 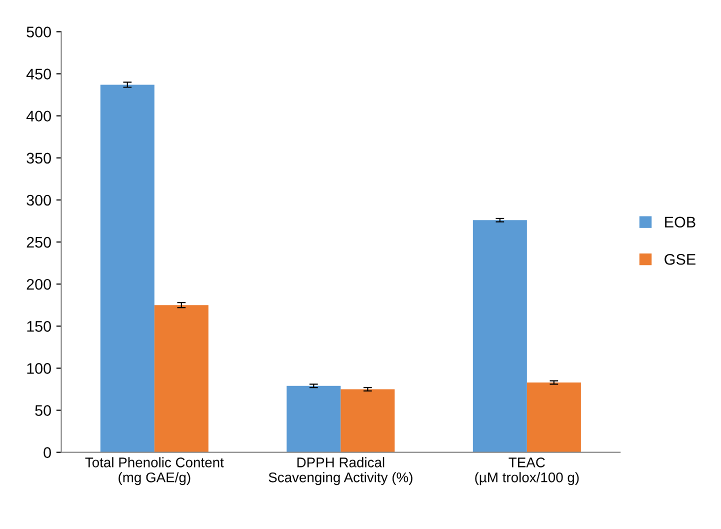 What do you see at coordinates (38, 200) in the screenshot?
I see `y-tick-label: 300` at bounding box center [38, 200].